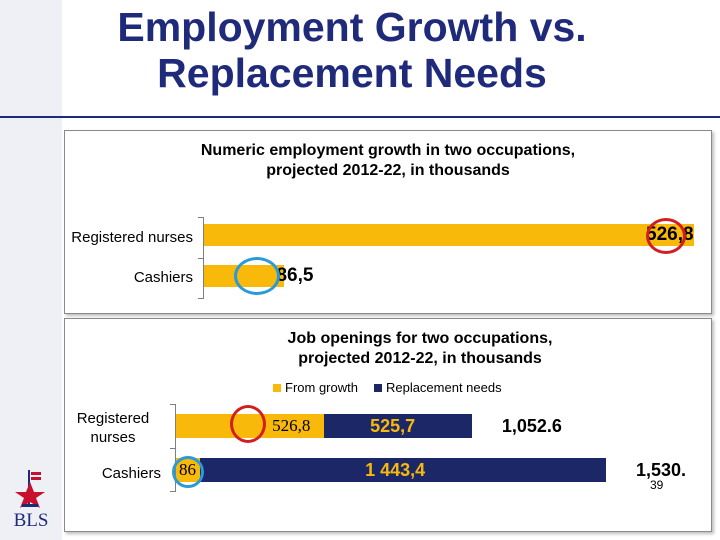 The width and height of the screenshot is (720, 540). Describe the element at coordinates (360, 117) in the screenshot. I see `title-divider` at that location.